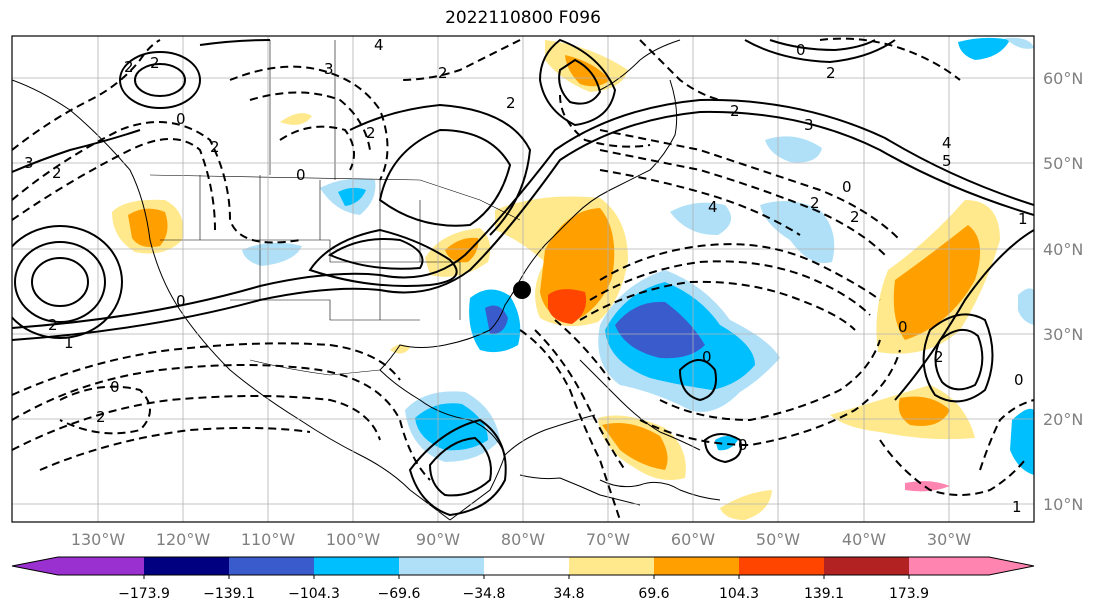 This screenshot has height=615, width=1105. What do you see at coordinates (608, 539) in the screenshot?
I see `lon-tick-label: 70°W` at bounding box center [608, 539].